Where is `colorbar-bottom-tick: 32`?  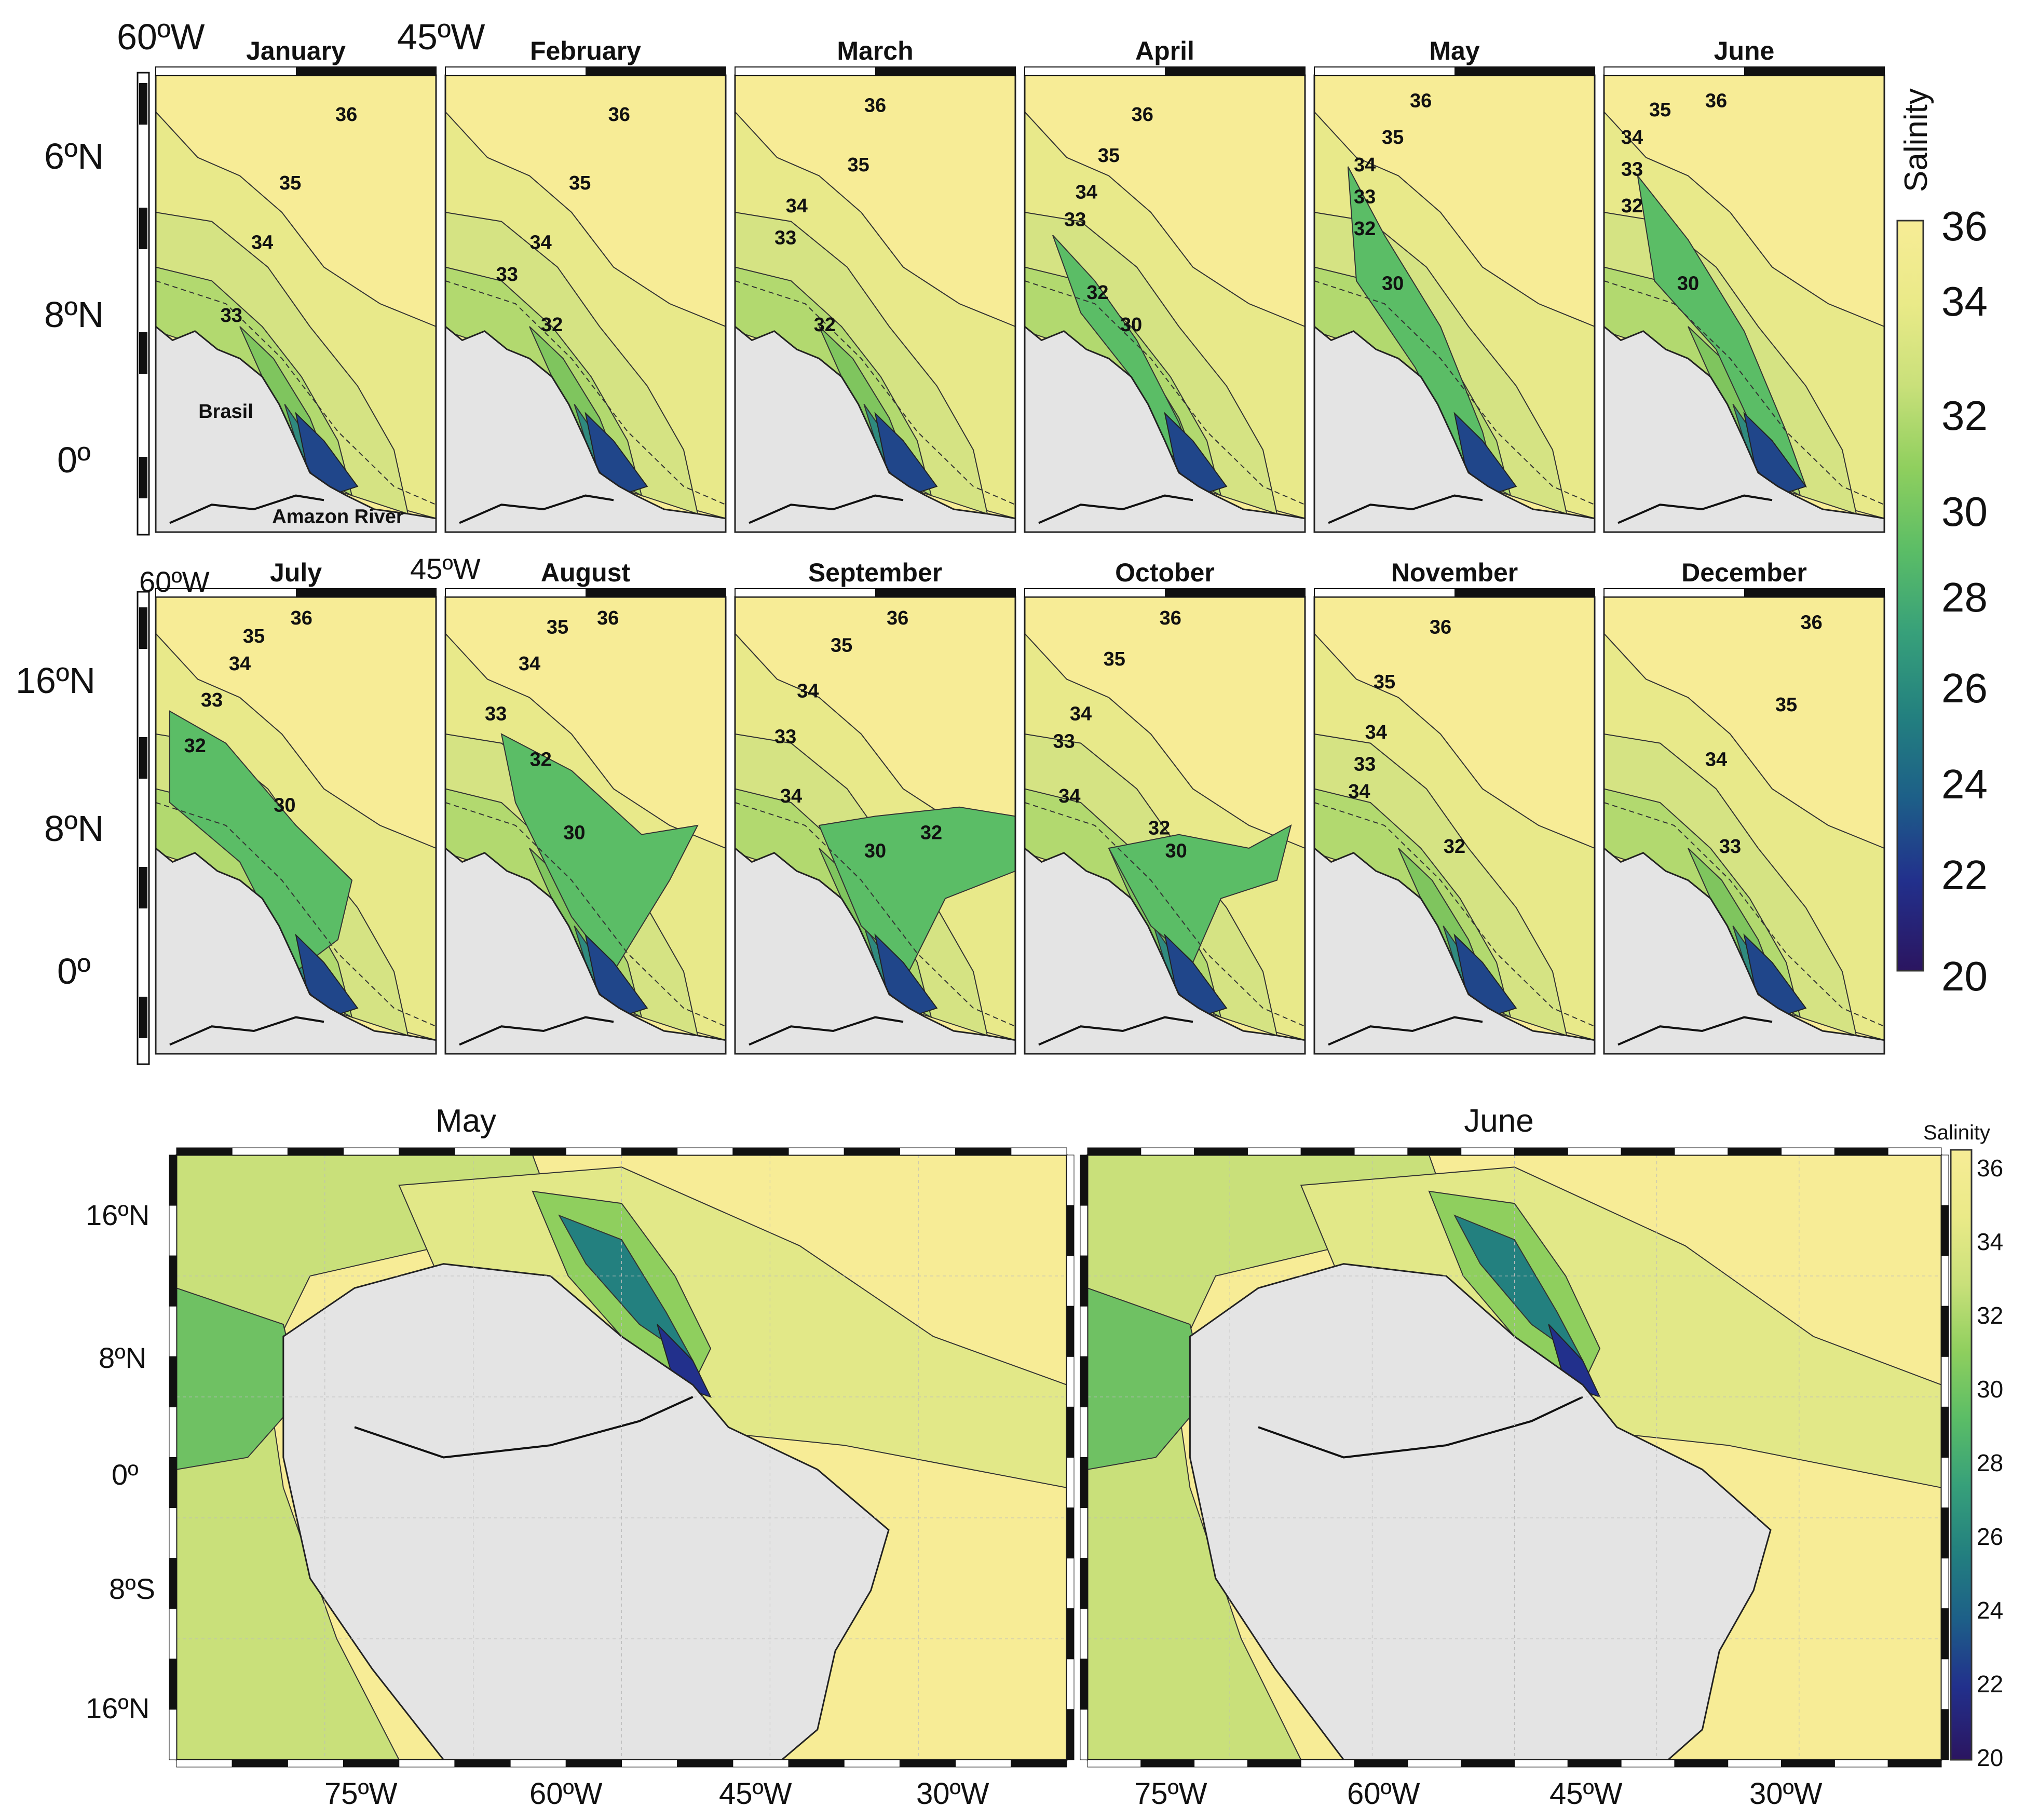 colorbar-bottom-tick: 32 is located at coordinates (1990, 1315).